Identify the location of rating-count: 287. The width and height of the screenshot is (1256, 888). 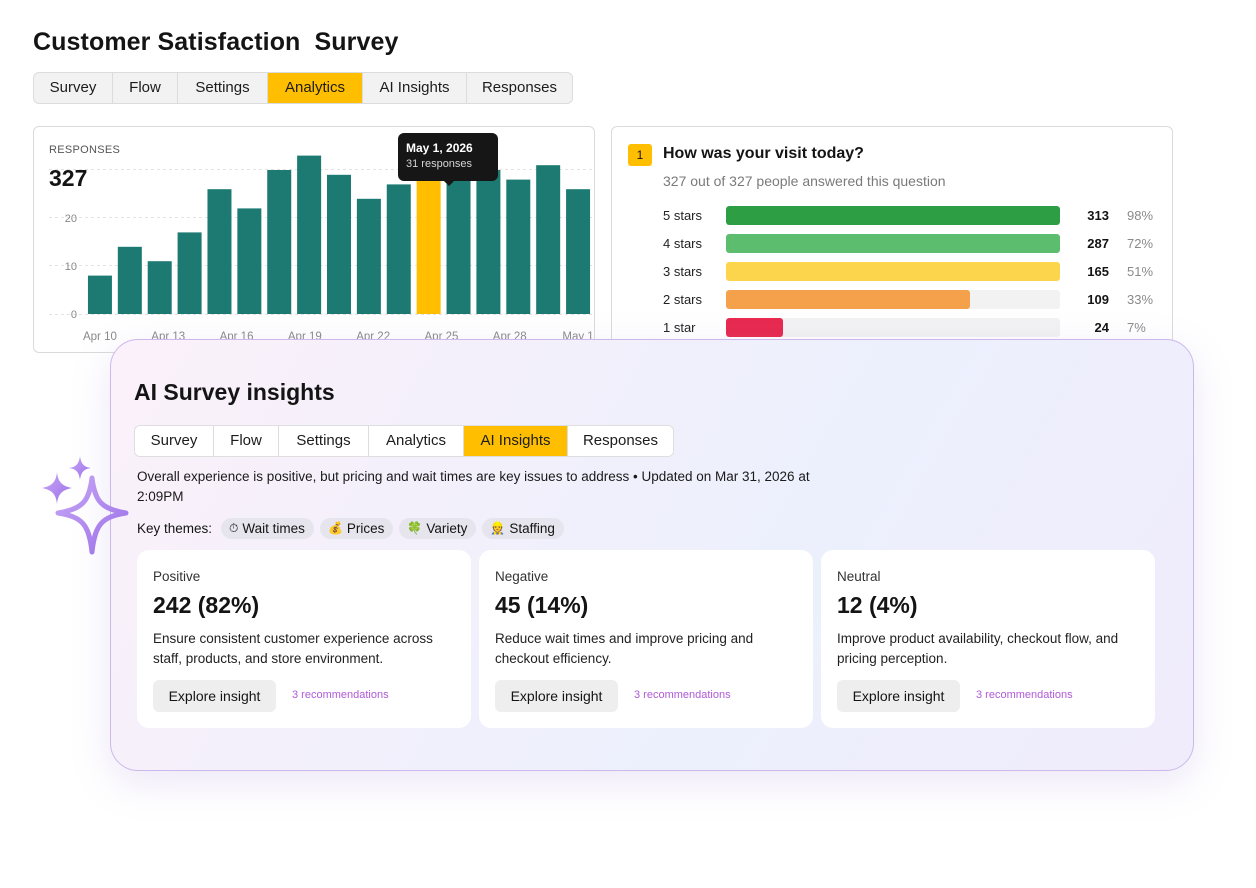
(1098, 243).